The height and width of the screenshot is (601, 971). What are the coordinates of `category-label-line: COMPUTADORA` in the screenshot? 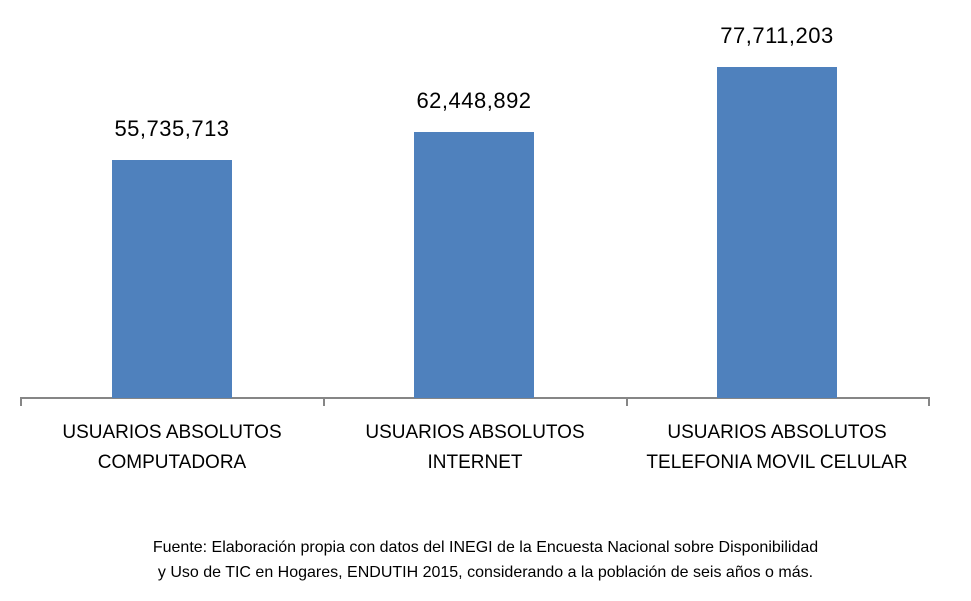 It's located at (172, 462).